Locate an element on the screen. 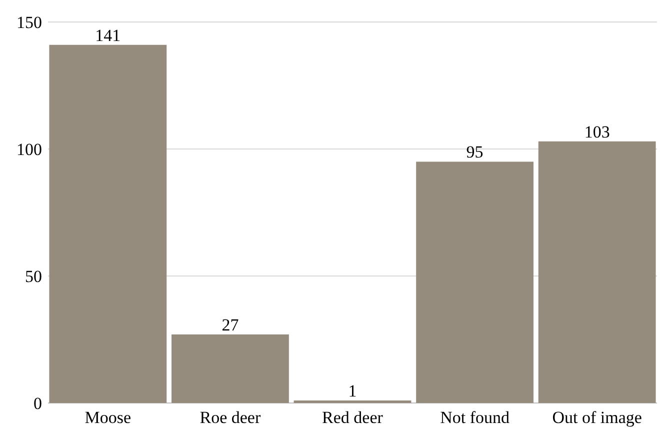 The width and height of the screenshot is (661, 434). x-tick-label: Red deer is located at coordinates (353, 417).